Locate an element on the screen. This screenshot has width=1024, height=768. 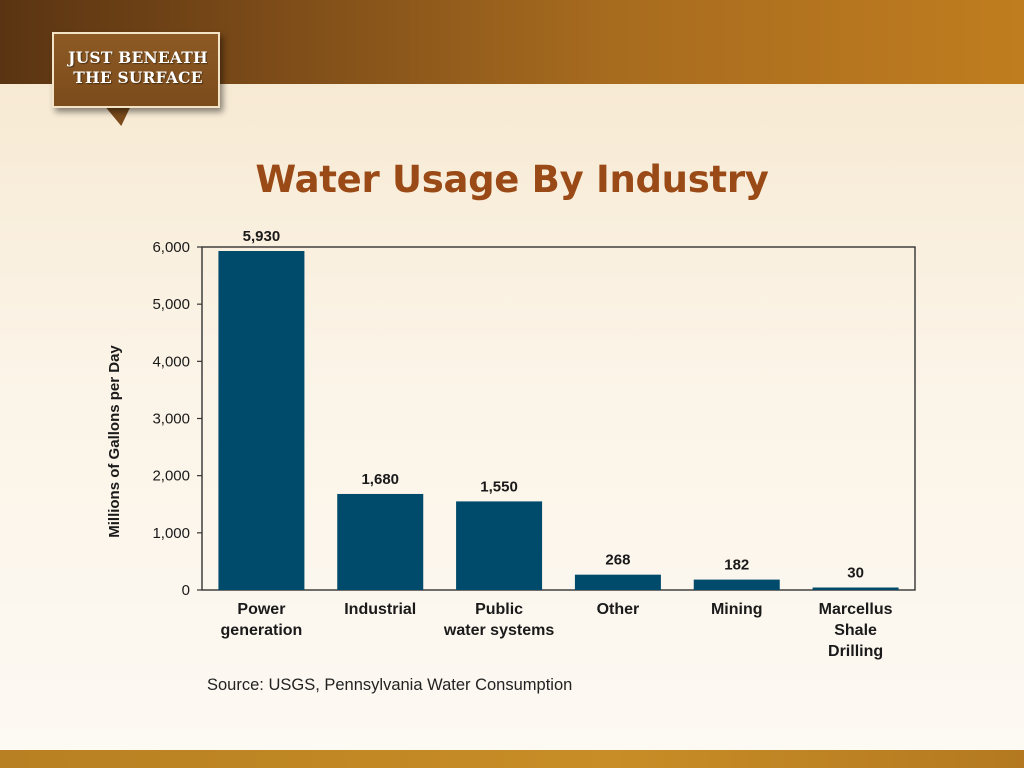
logo-badge: JUST BENEATH THE SURFACE is located at coordinates (139, 79).